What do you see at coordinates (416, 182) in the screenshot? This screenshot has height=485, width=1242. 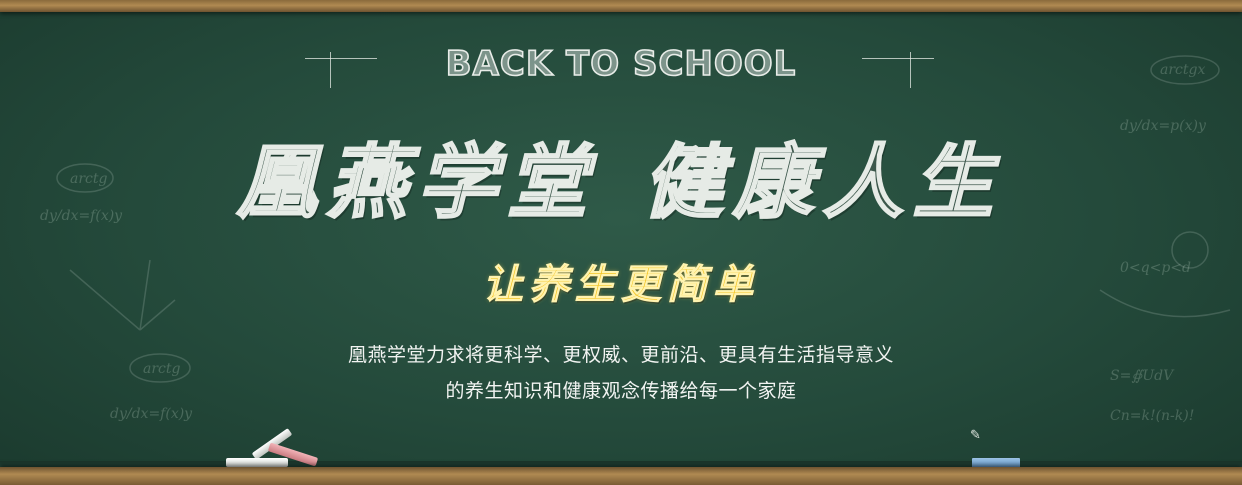 I see `headline-part-1: 凰燕学堂` at bounding box center [416, 182].